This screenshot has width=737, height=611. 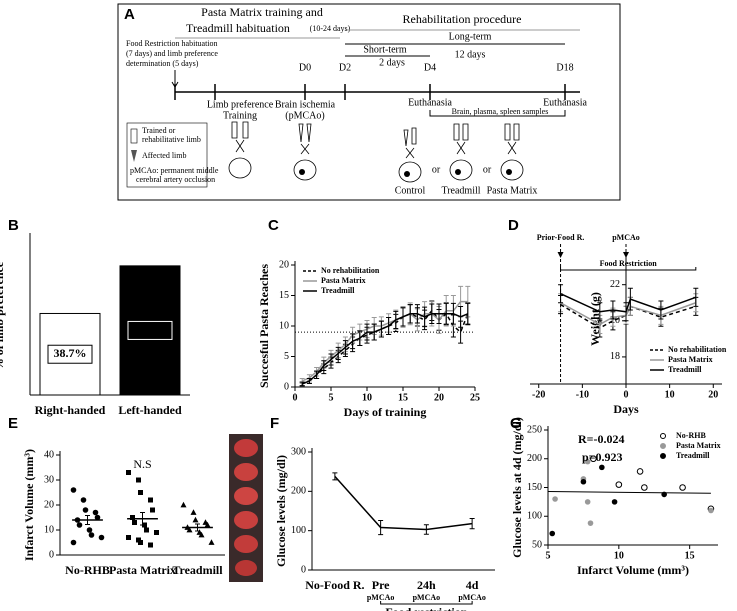 What do you see at coordinates (633, 570) in the screenshot?
I see `x-axis-label: Infarct Volume (mm³)` at bounding box center [633, 570].